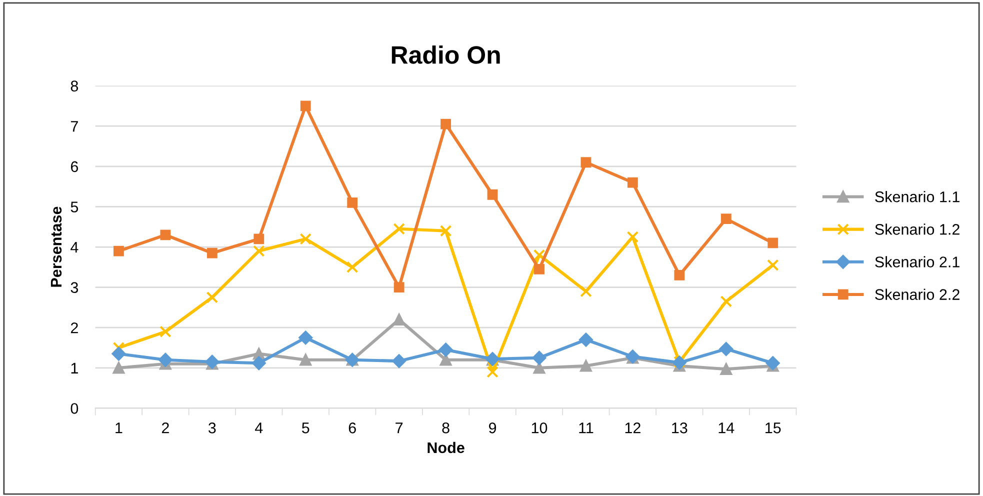 The height and width of the screenshot is (496, 983). I want to click on y-tick-label: 4, so click(74, 247).